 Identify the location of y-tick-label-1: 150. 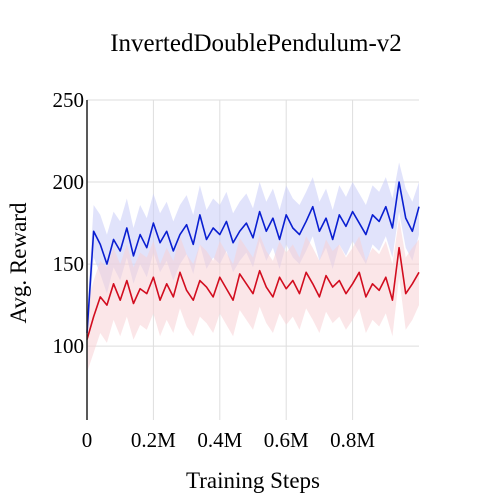
(69, 264).